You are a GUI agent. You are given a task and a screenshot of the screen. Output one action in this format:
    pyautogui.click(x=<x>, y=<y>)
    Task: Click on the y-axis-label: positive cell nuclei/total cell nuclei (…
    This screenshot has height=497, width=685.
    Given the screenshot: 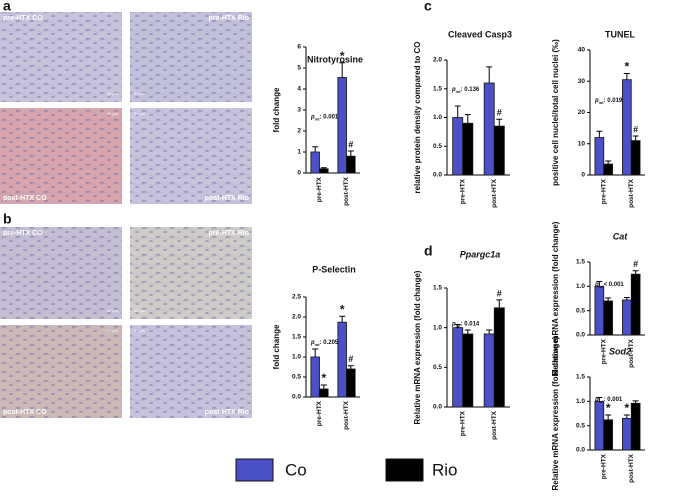 What is the action you would take?
    pyautogui.click(x=555, y=112)
    